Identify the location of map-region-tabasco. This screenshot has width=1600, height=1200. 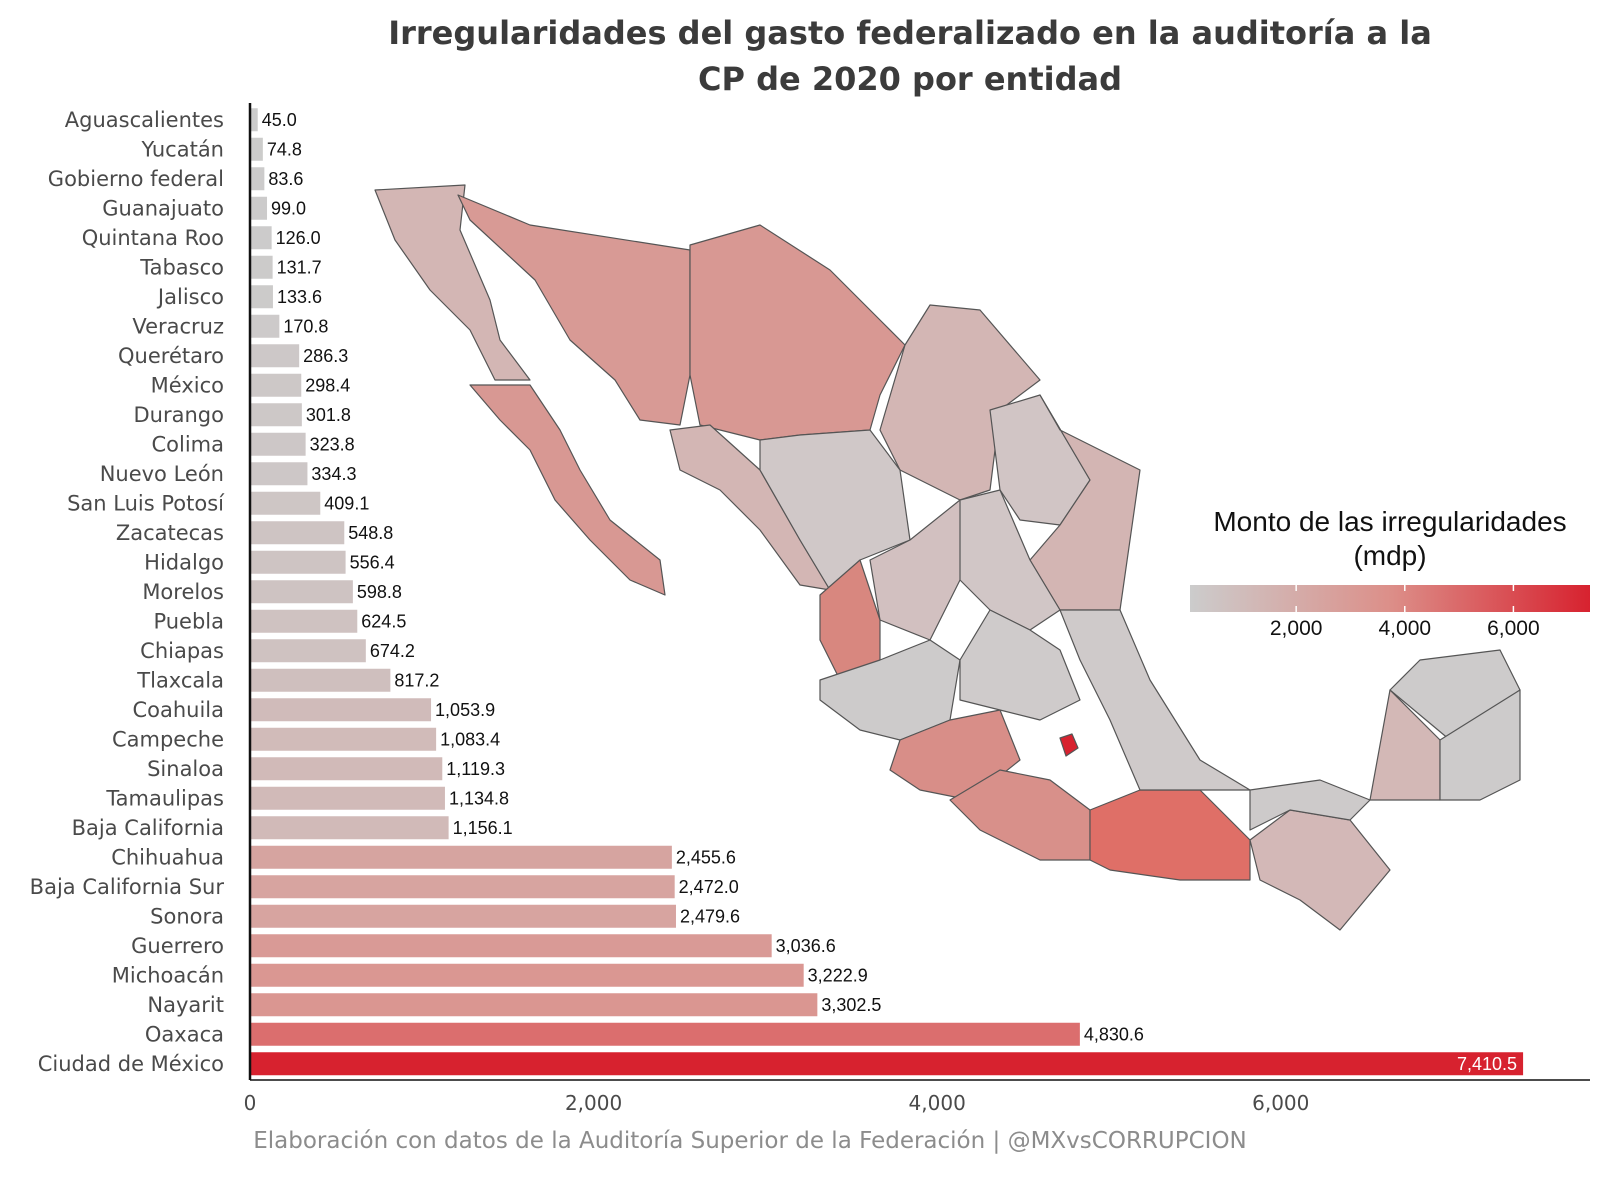
(1310, 805).